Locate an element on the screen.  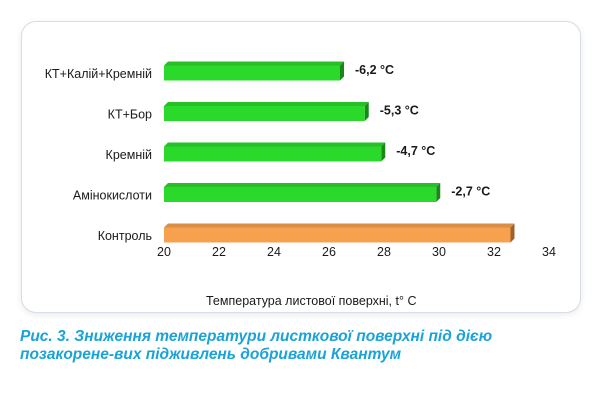
x-tick-label: 32 is located at coordinates (494, 252).